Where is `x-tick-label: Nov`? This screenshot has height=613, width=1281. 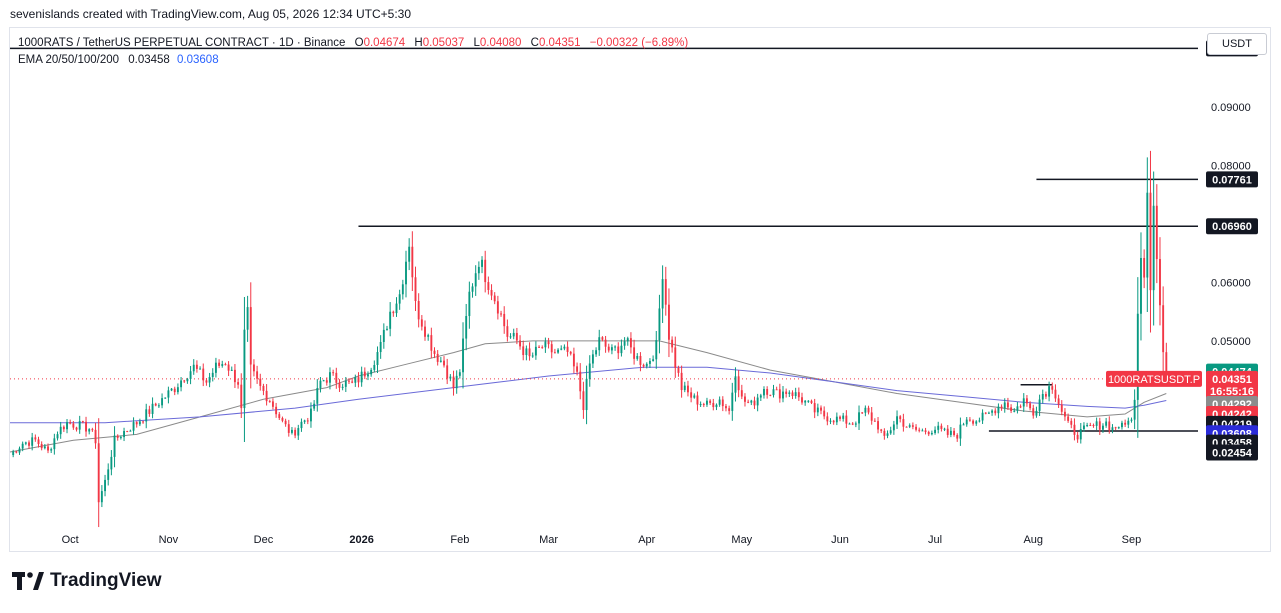
x-tick-label: Nov is located at coordinates (169, 540).